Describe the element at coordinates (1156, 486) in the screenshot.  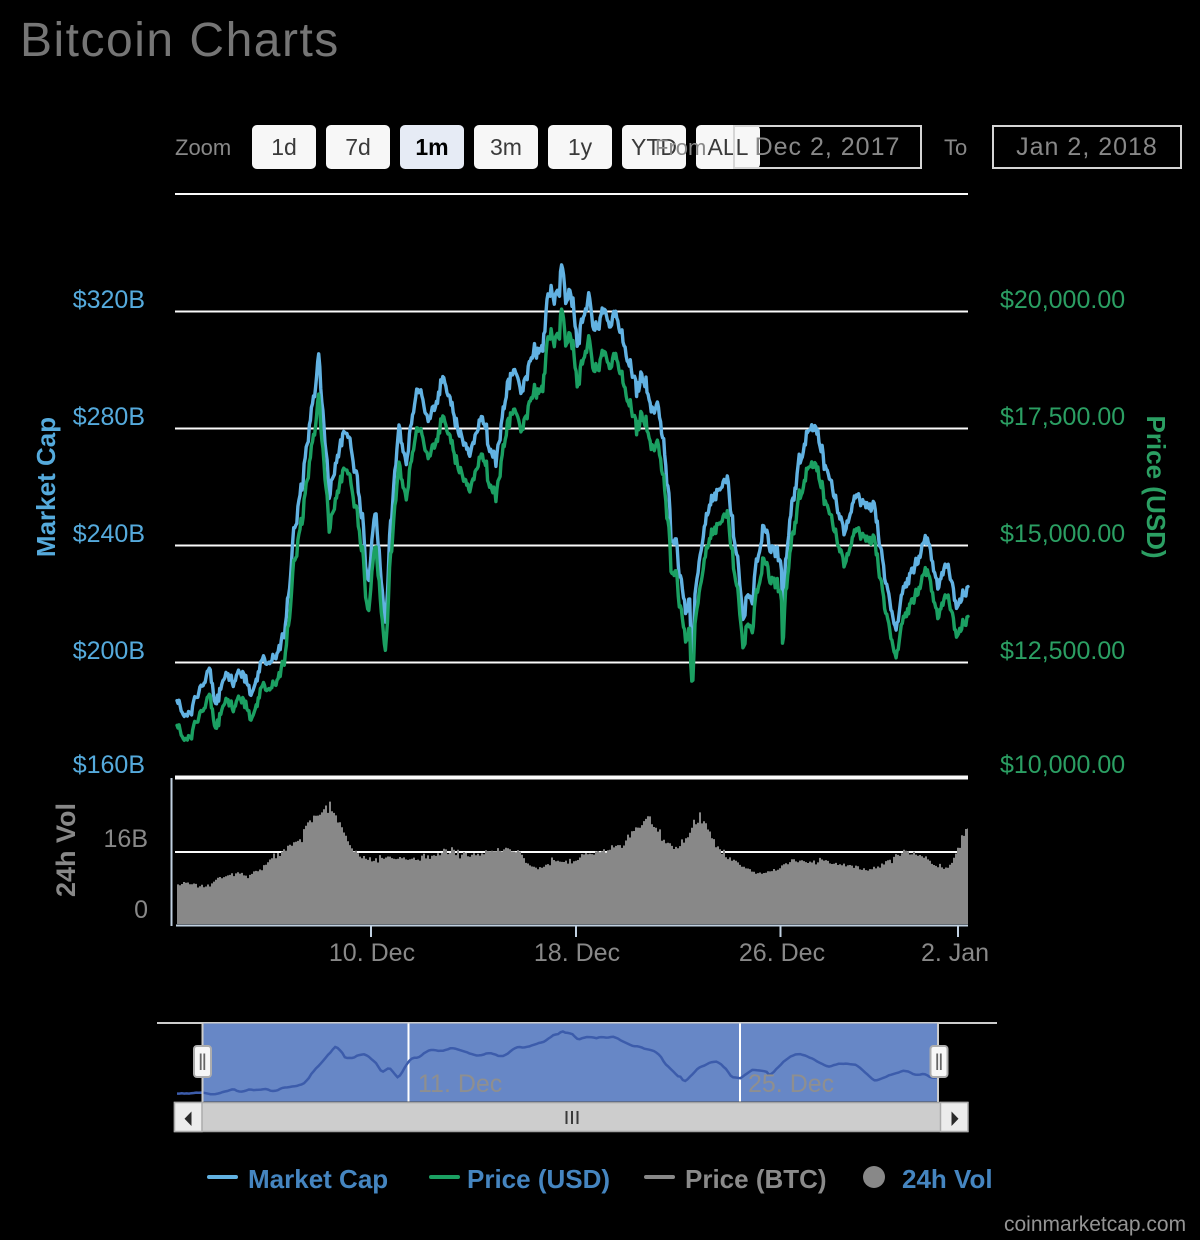
I see `svg-text: Price (USD)` at that location.